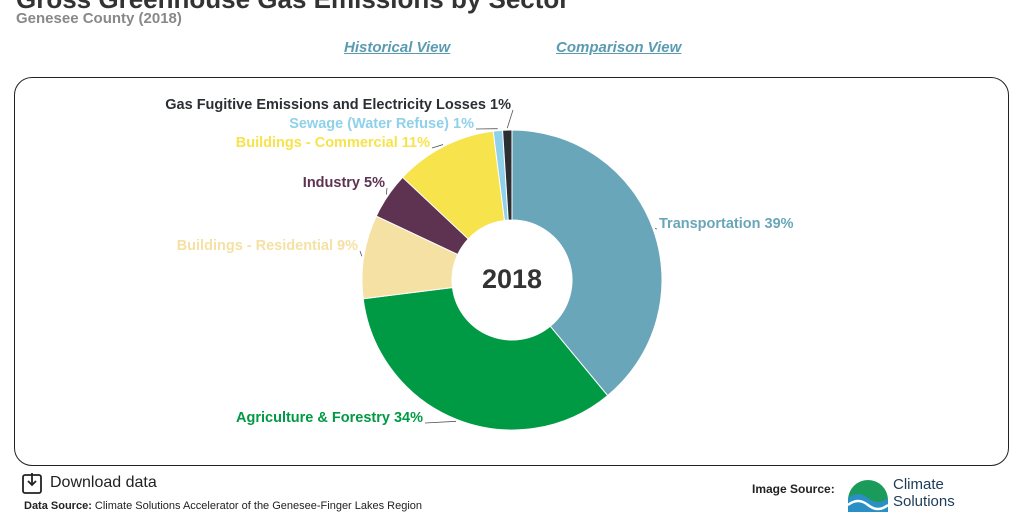 The image size is (1024, 512). Describe the element at coordinates (255, 246) in the screenshot. I see `category-name: Buildings - Residential` at that location.